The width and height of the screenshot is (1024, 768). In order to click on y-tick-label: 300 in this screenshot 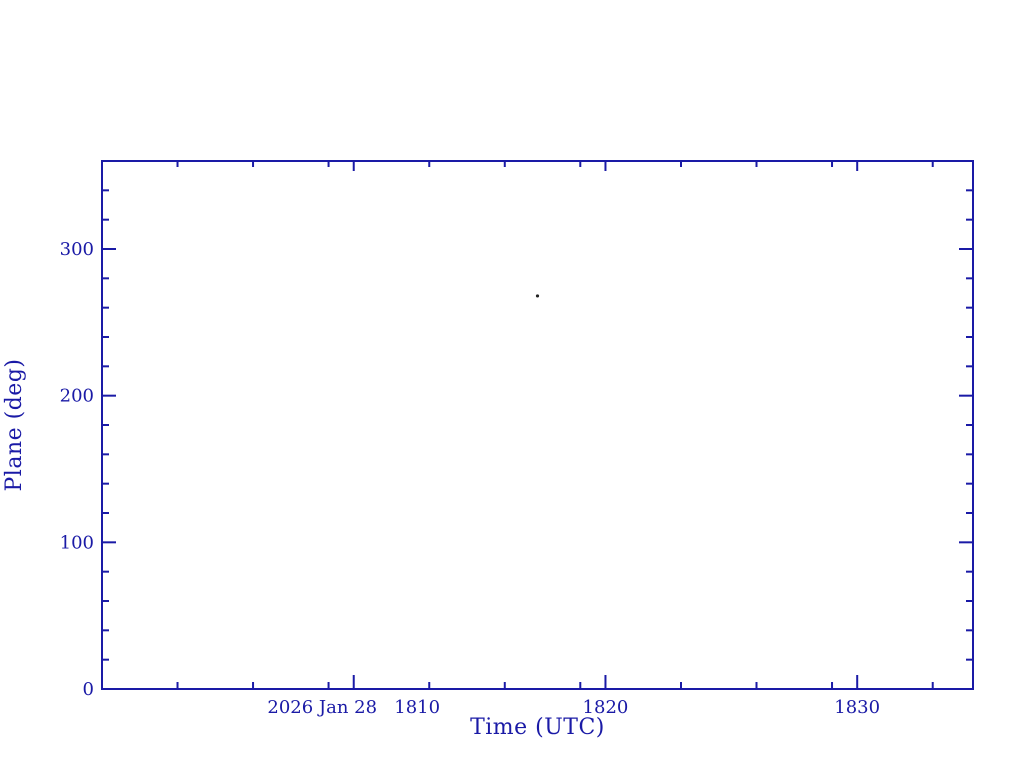, I will do `click(77, 249)`.